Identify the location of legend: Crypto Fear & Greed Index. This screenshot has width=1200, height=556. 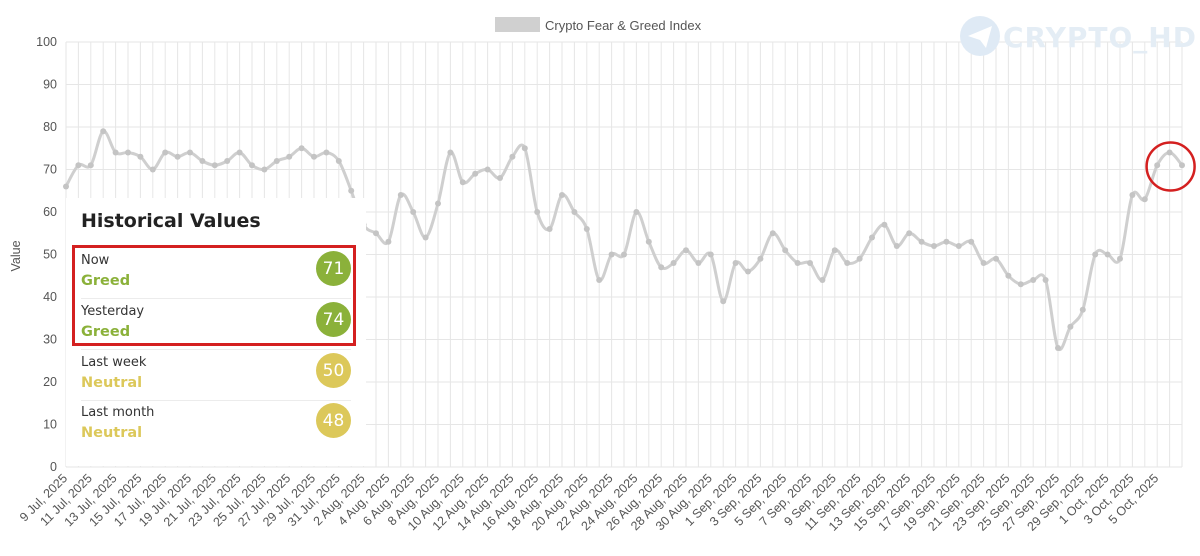
(598, 25).